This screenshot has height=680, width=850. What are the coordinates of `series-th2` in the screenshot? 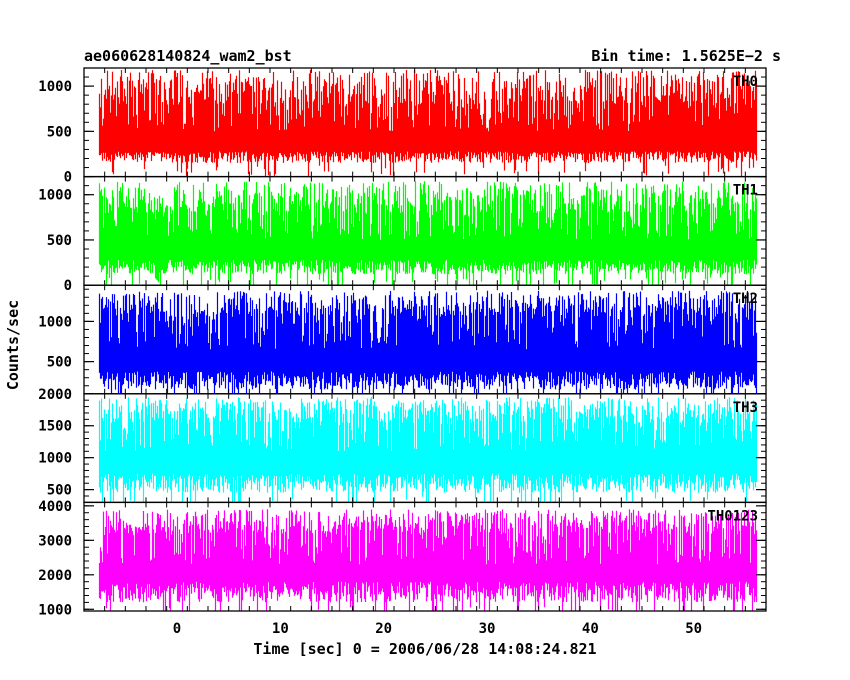 It's located at (428, 342).